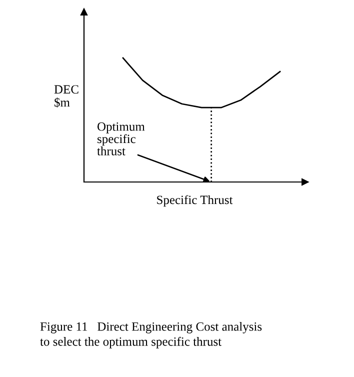 Image resolution: width=354 pixels, height=377 pixels. What do you see at coordinates (195, 201) in the screenshot?
I see `x-axis-title: Specific Thrust` at bounding box center [195, 201].